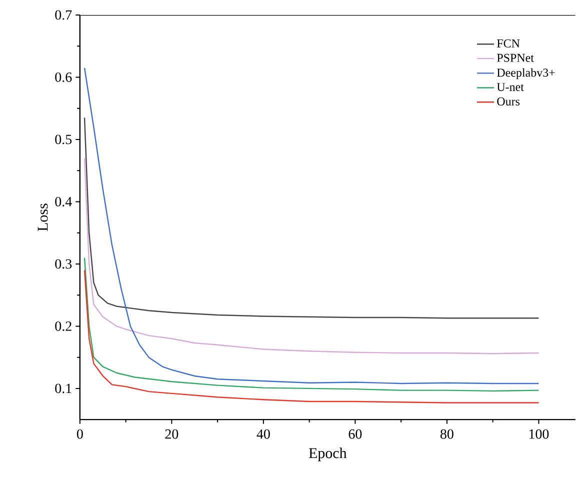 Image resolution: width=576 pixels, height=485 pixels. What do you see at coordinates (539, 435) in the screenshot?
I see `x-tick-label: 100` at bounding box center [539, 435].